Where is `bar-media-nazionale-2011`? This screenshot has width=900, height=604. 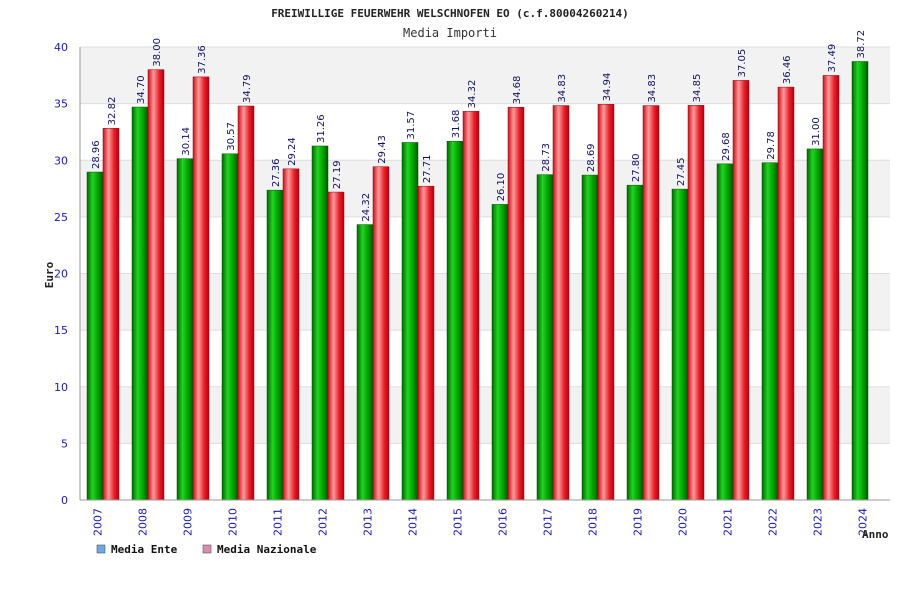
bar-media-nazionale-2011 is located at coordinates (291, 334).